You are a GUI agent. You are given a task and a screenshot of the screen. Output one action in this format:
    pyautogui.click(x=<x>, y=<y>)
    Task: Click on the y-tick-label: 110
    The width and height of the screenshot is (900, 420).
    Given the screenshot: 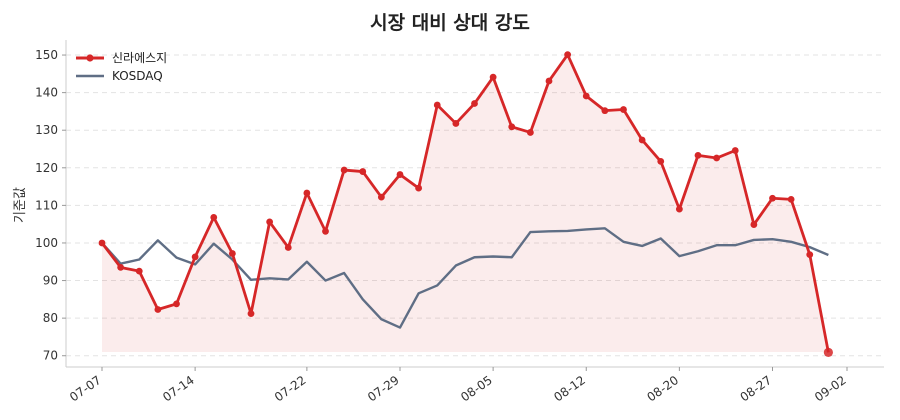 What is the action you would take?
    pyautogui.click(x=46, y=205)
    